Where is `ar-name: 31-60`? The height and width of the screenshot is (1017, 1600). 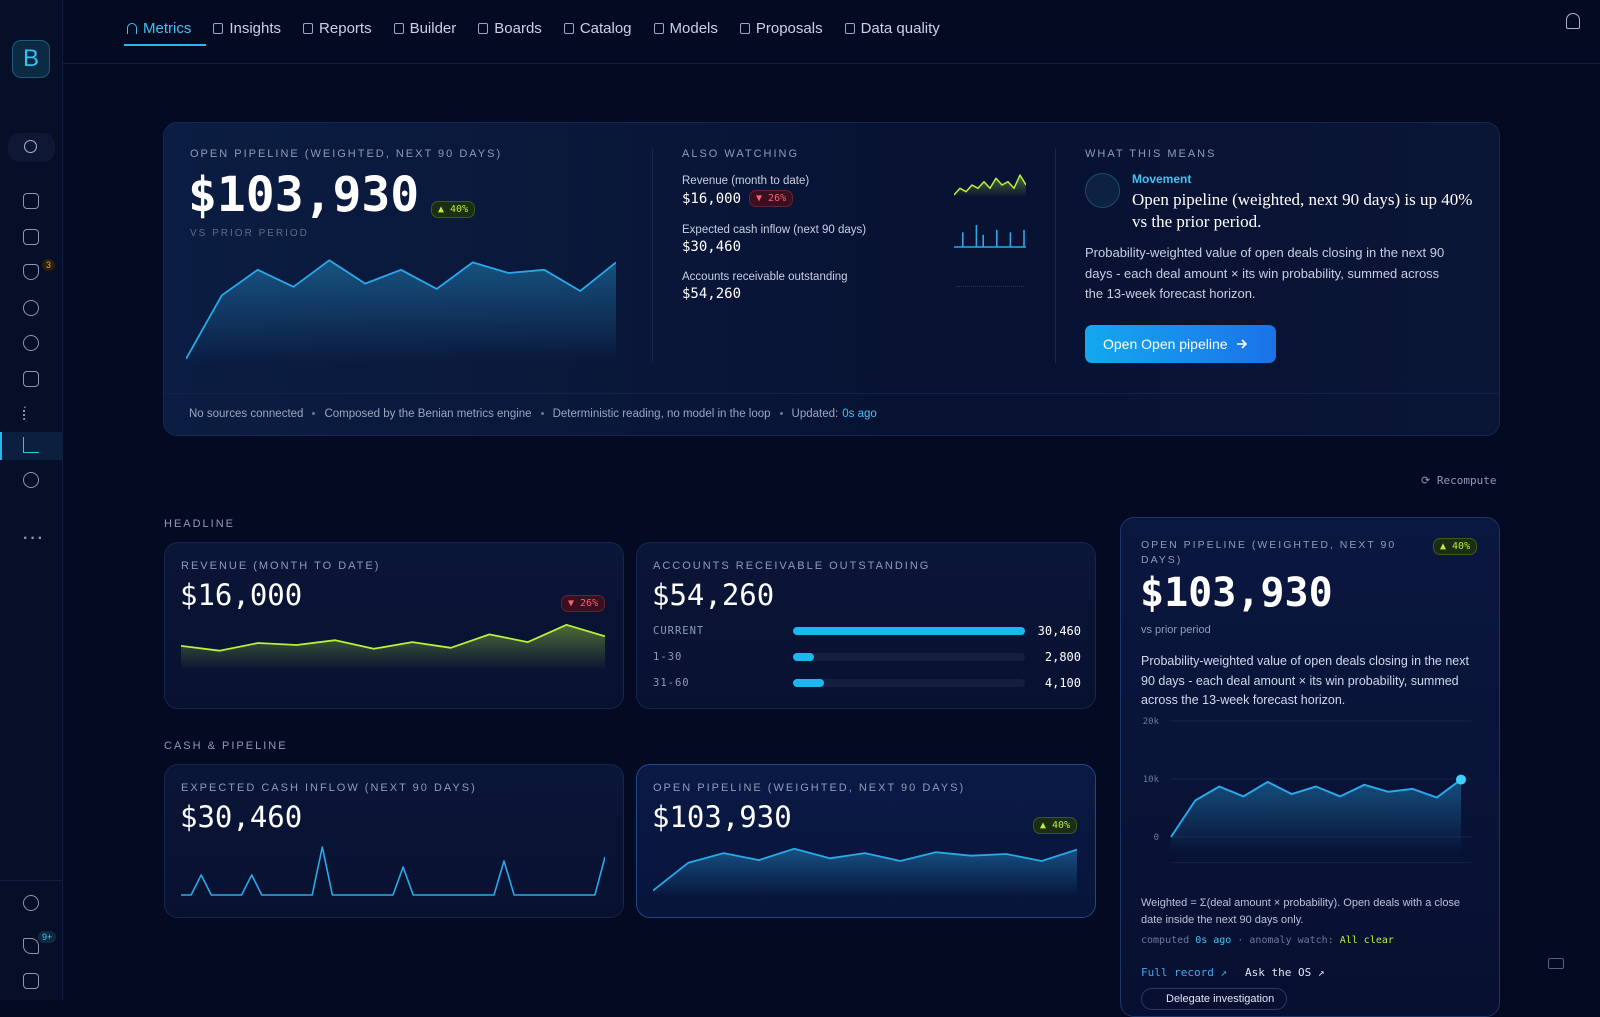 ar-name: 31-60 is located at coordinates (671, 683).